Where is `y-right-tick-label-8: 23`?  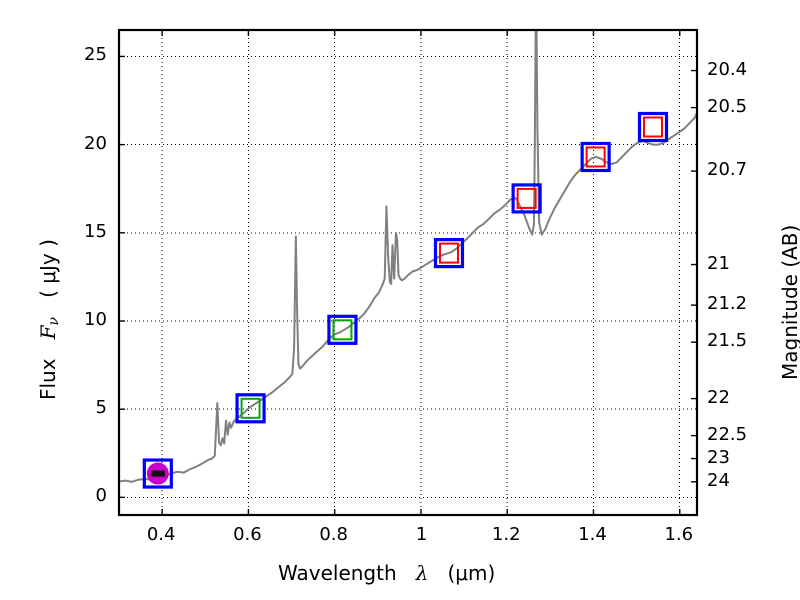
y-right-tick-label-8: 23 is located at coordinates (718, 457).